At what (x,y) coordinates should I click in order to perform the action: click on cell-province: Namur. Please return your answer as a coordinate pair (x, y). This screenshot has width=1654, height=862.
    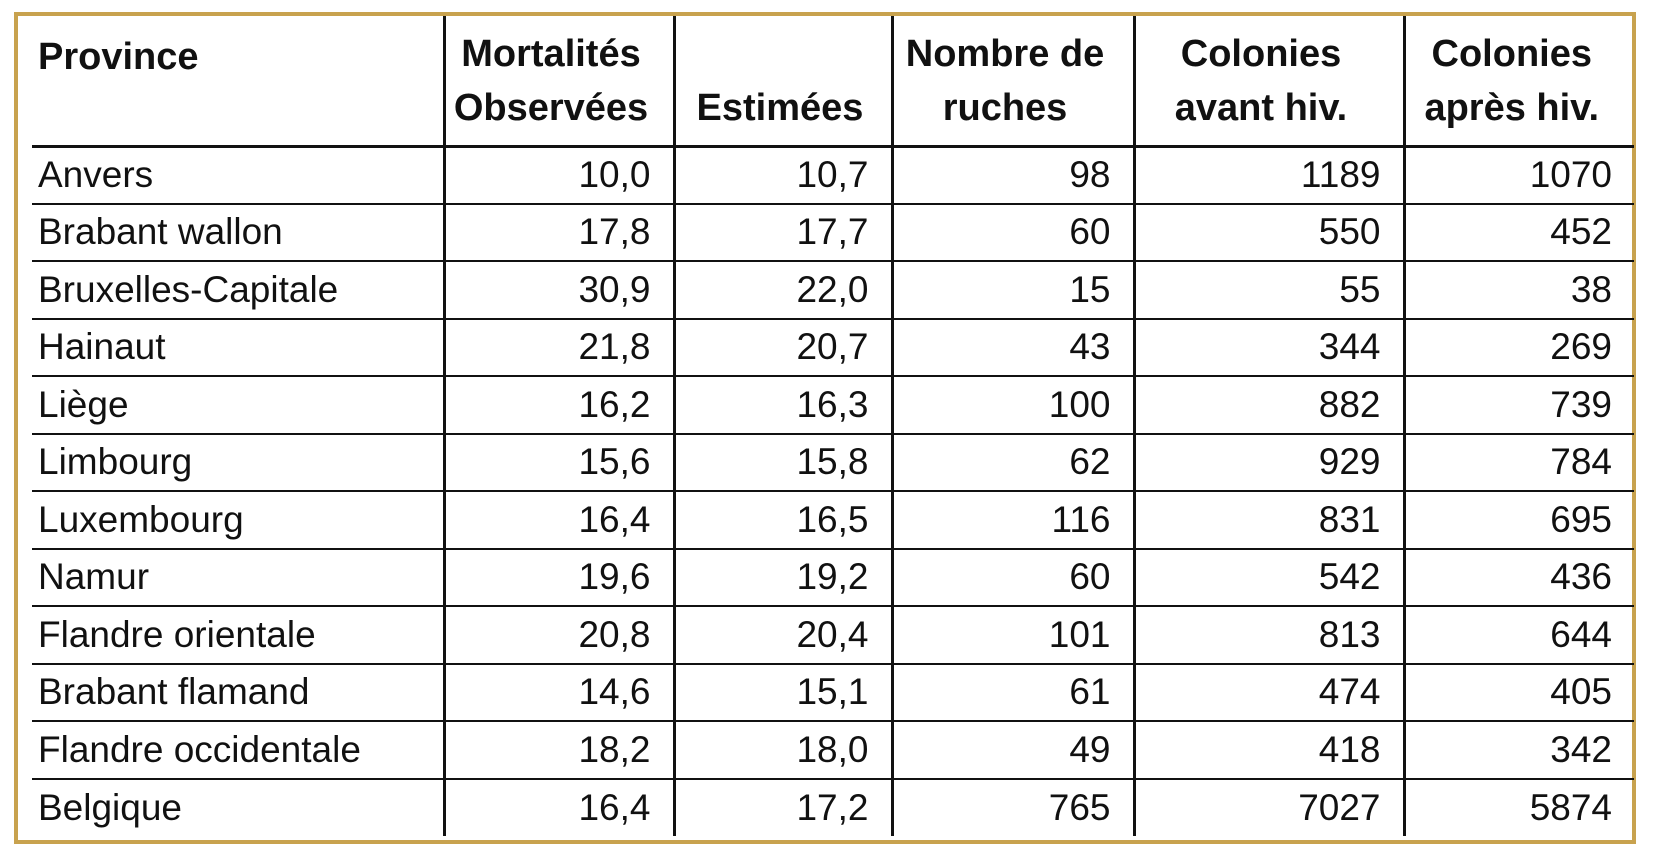
    Looking at the image, I should click on (238, 577).